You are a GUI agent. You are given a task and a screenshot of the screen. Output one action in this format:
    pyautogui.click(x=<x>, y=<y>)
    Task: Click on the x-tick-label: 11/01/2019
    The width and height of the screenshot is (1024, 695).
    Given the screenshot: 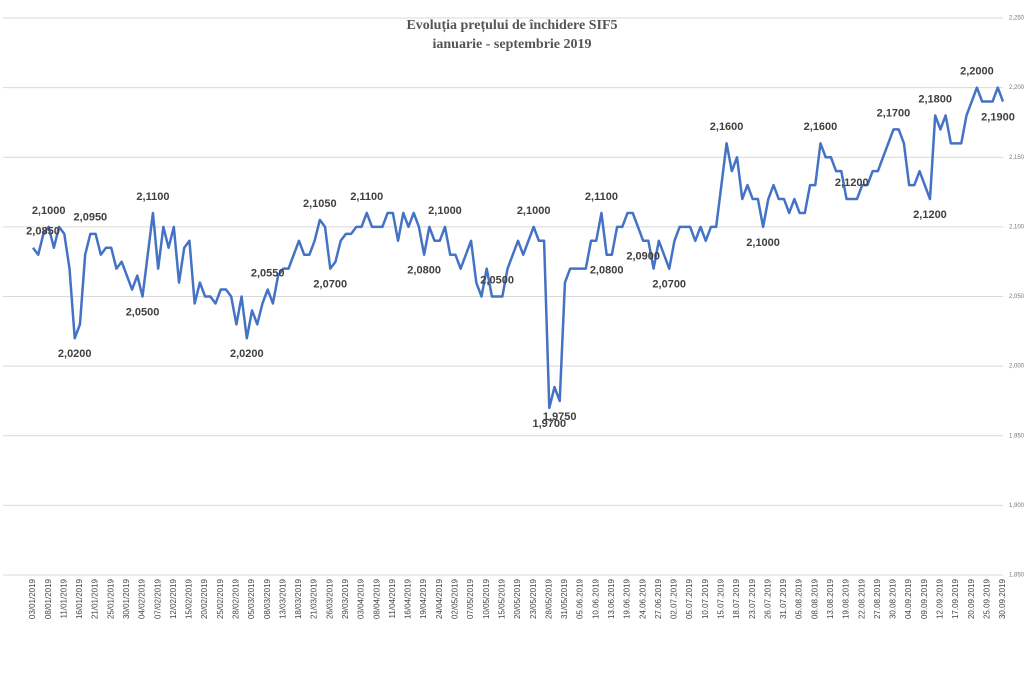 What is the action you would take?
    pyautogui.click(x=63, y=598)
    